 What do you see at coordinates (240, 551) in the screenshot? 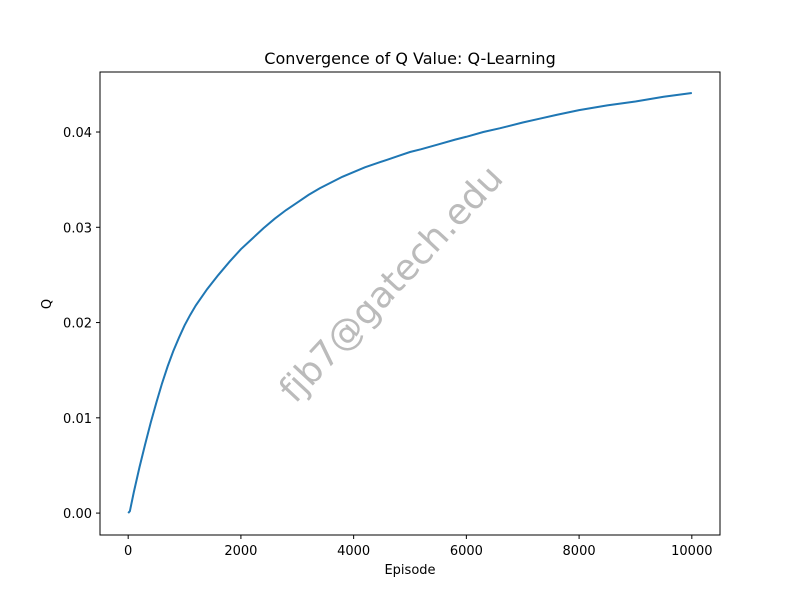
I see `x-tick-label: 2000` at bounding box center [240, 551].